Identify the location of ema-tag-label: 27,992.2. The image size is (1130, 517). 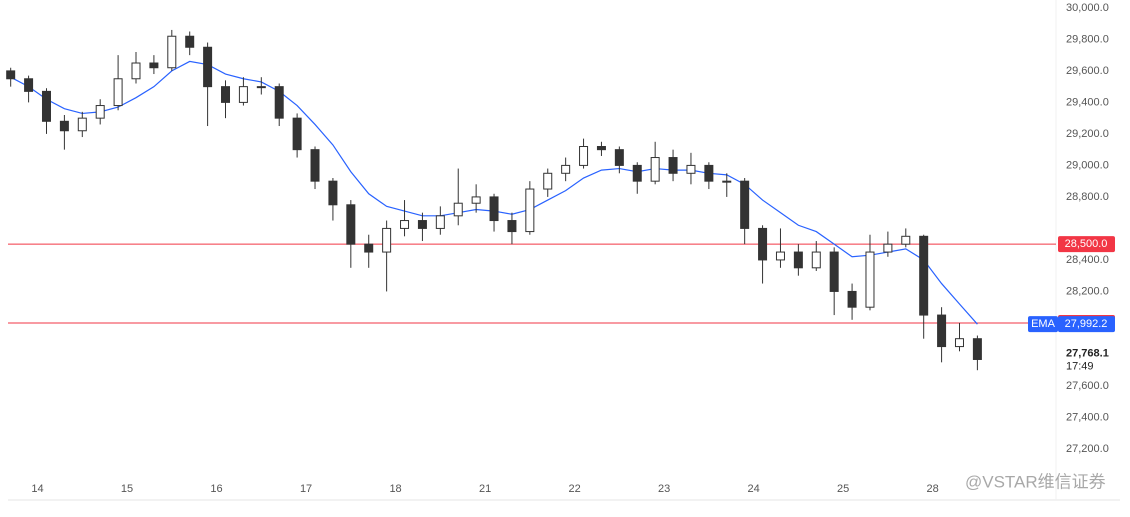
(1086, 324).